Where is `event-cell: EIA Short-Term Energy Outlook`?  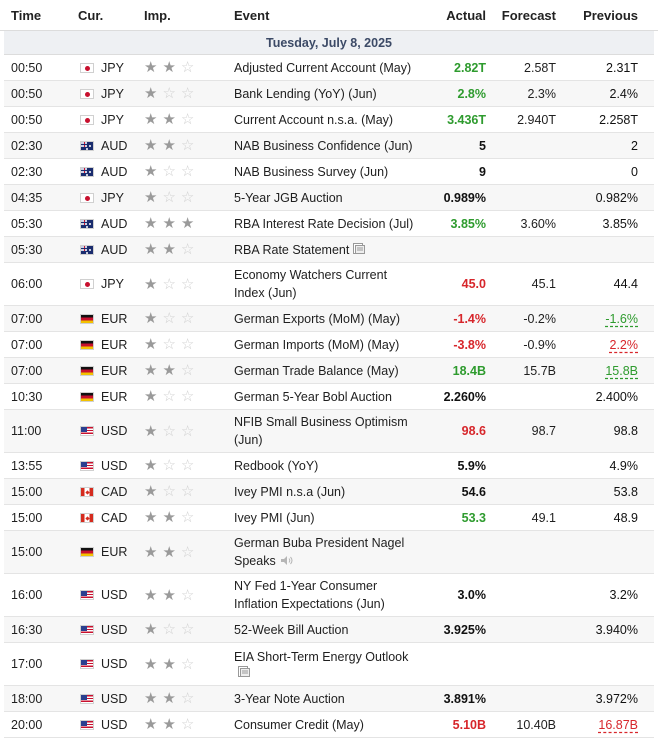
event-cell: EIA Short-Term Energy Outlook is located at coordinates (319, 664).